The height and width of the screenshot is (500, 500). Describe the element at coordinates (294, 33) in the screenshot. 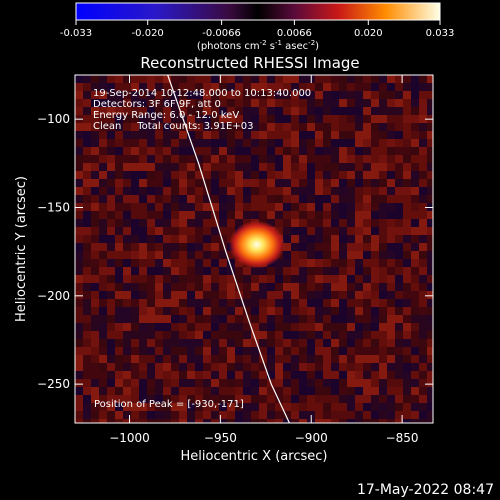

I see `colorbar-tick-label: 0.0066` at that location.